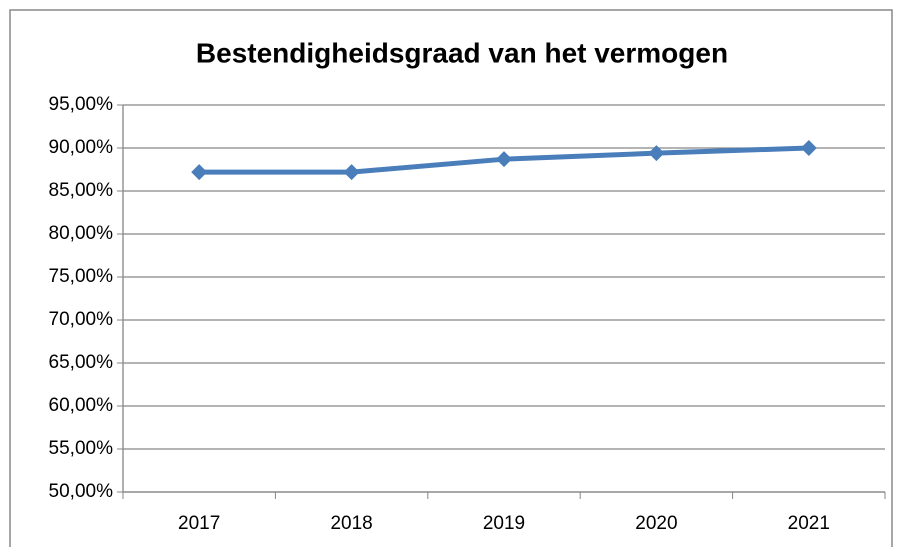 This screenshot has width=902, height=547. I want to click on y-tick-label: 60,00%, so click(81, 405).